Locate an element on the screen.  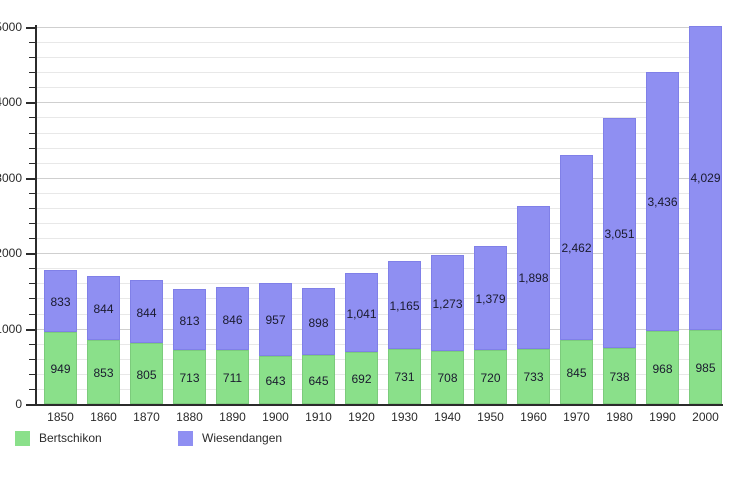
bar-value-label: 3,436 is located at coordinates (662, 202).